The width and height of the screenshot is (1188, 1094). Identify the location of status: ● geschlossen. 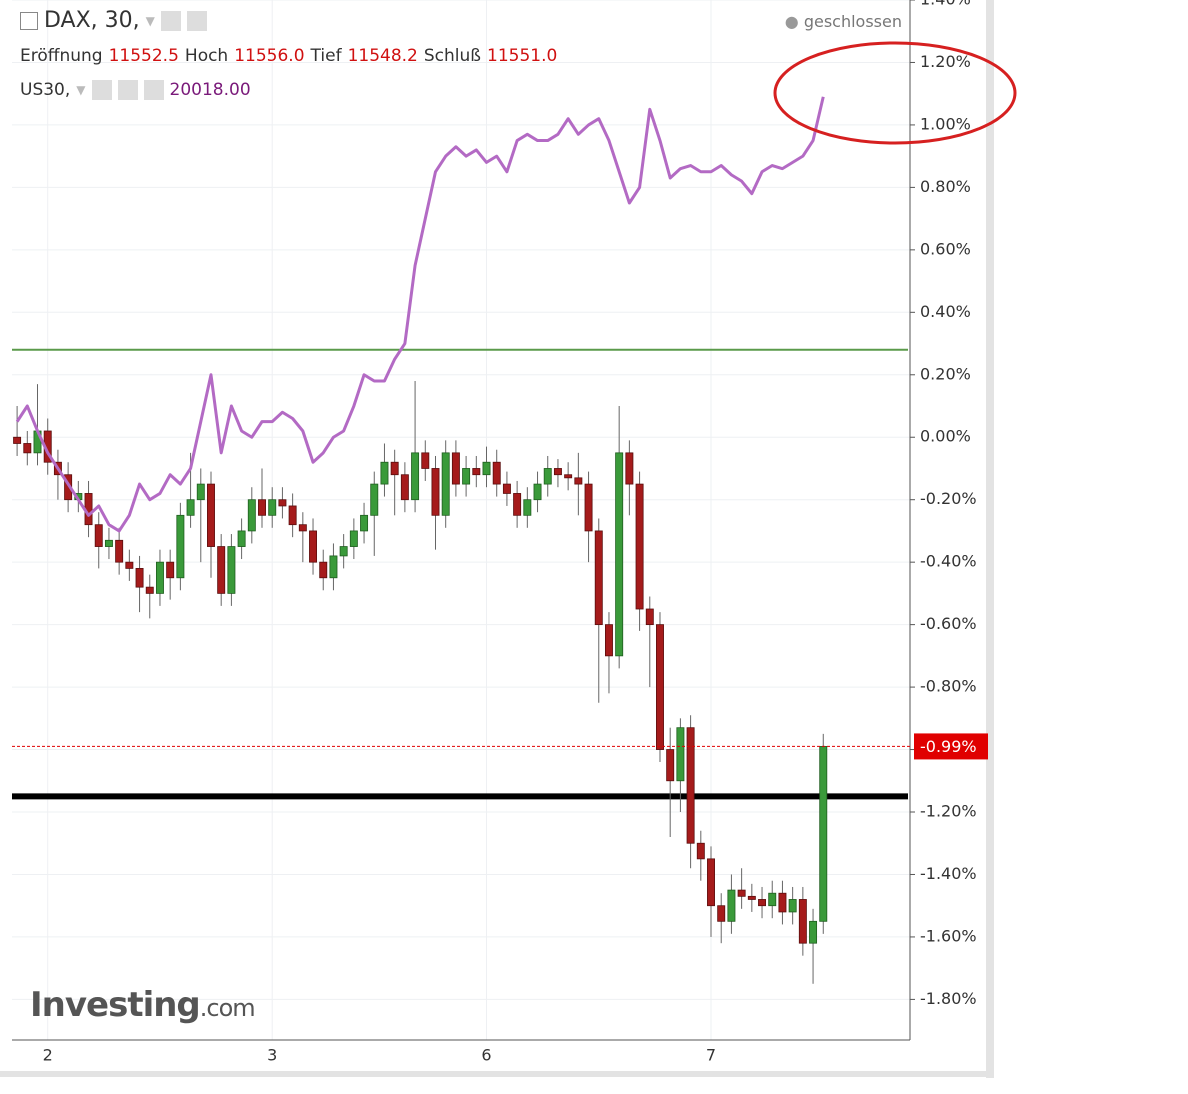
(843, 21).